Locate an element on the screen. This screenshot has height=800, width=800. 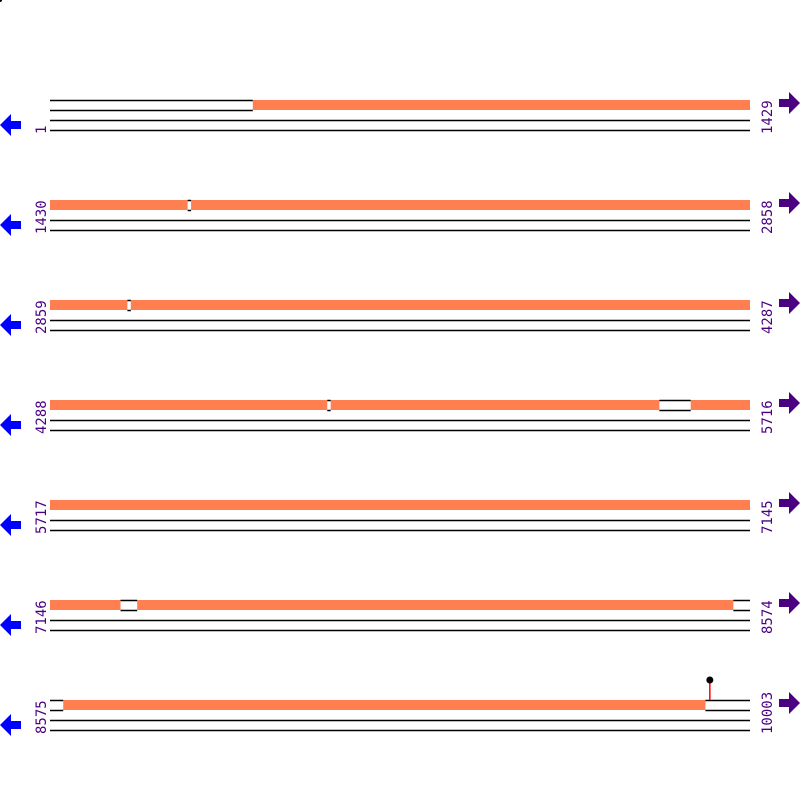
track-row: 5717 7145 is located at coordinates (400, 514).